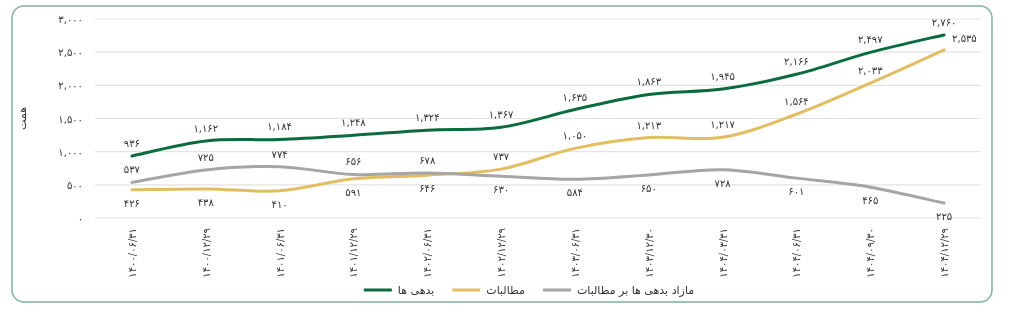 The width and height of the screenshot is (1035, 317). Describe the element at coordinates (132, 253) in the screenshot. I see `x-tick-label: ۱۴۰۰/۰۶/۳۱` at that location.